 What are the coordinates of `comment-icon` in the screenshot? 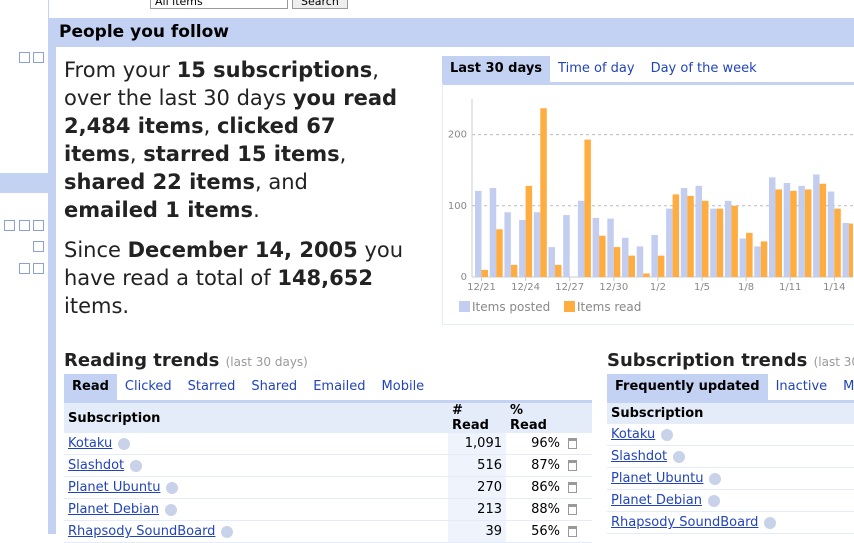 It's located at (9, 225).